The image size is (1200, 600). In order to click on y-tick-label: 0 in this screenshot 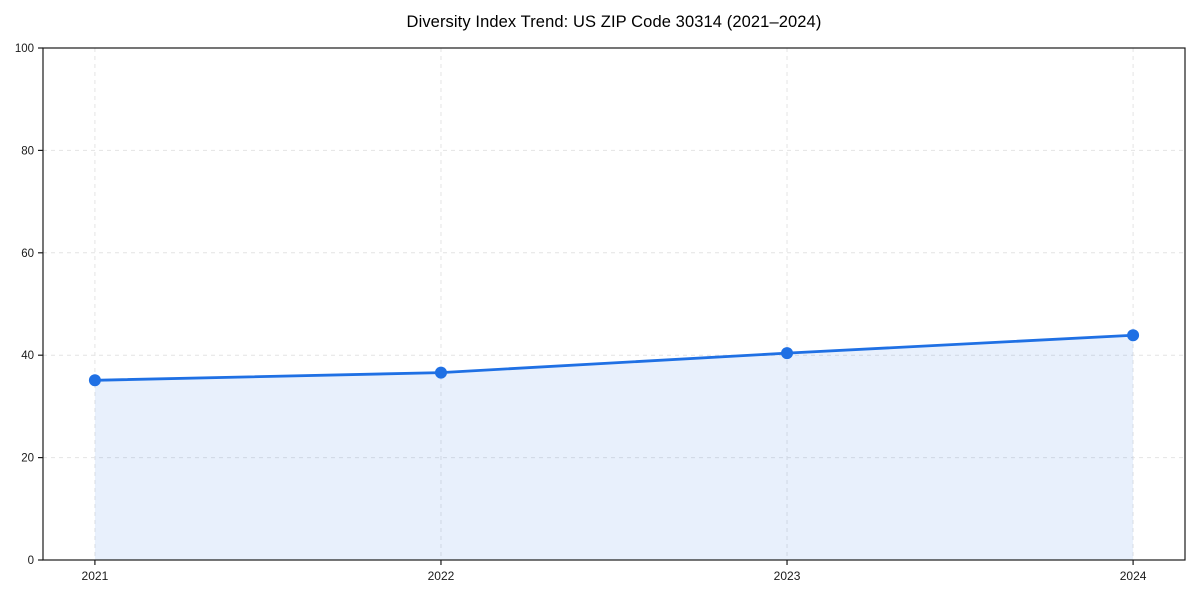, I will do `click(31, 561)`.